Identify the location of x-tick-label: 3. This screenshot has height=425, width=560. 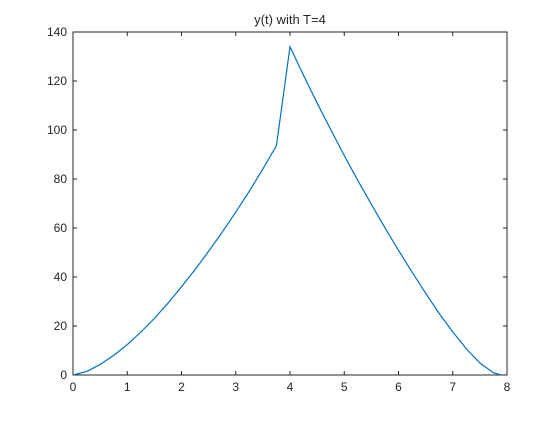
(235, 387).